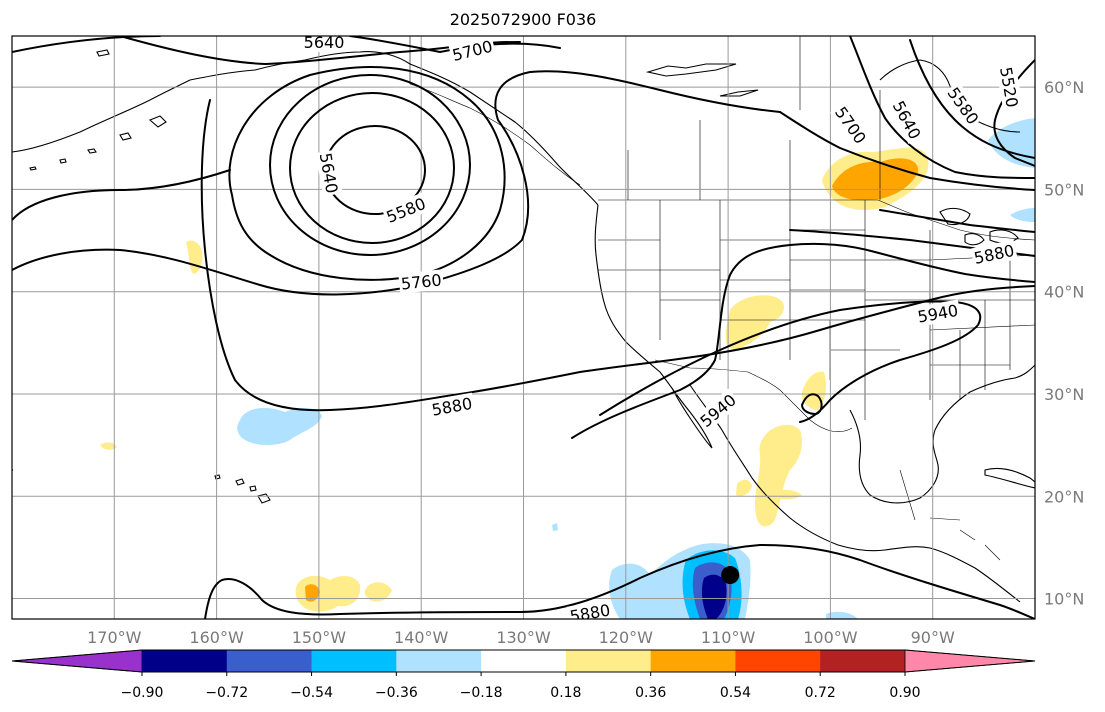  I want to click on colorbar-tick-label: −0.18, so click(481, 693).